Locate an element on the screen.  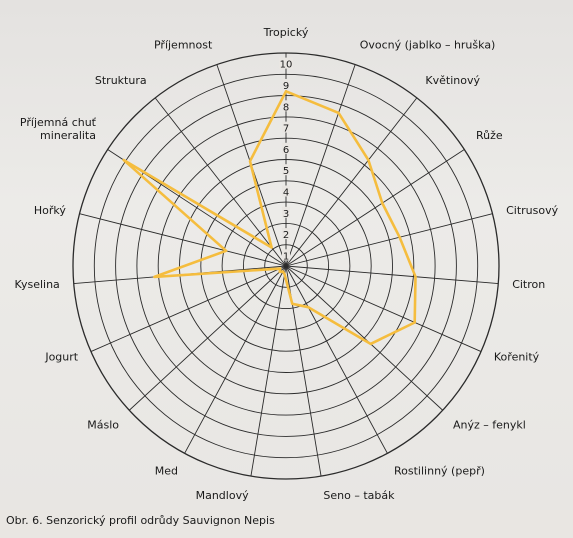
axis-label: Med is located at coordinates (166, 471).